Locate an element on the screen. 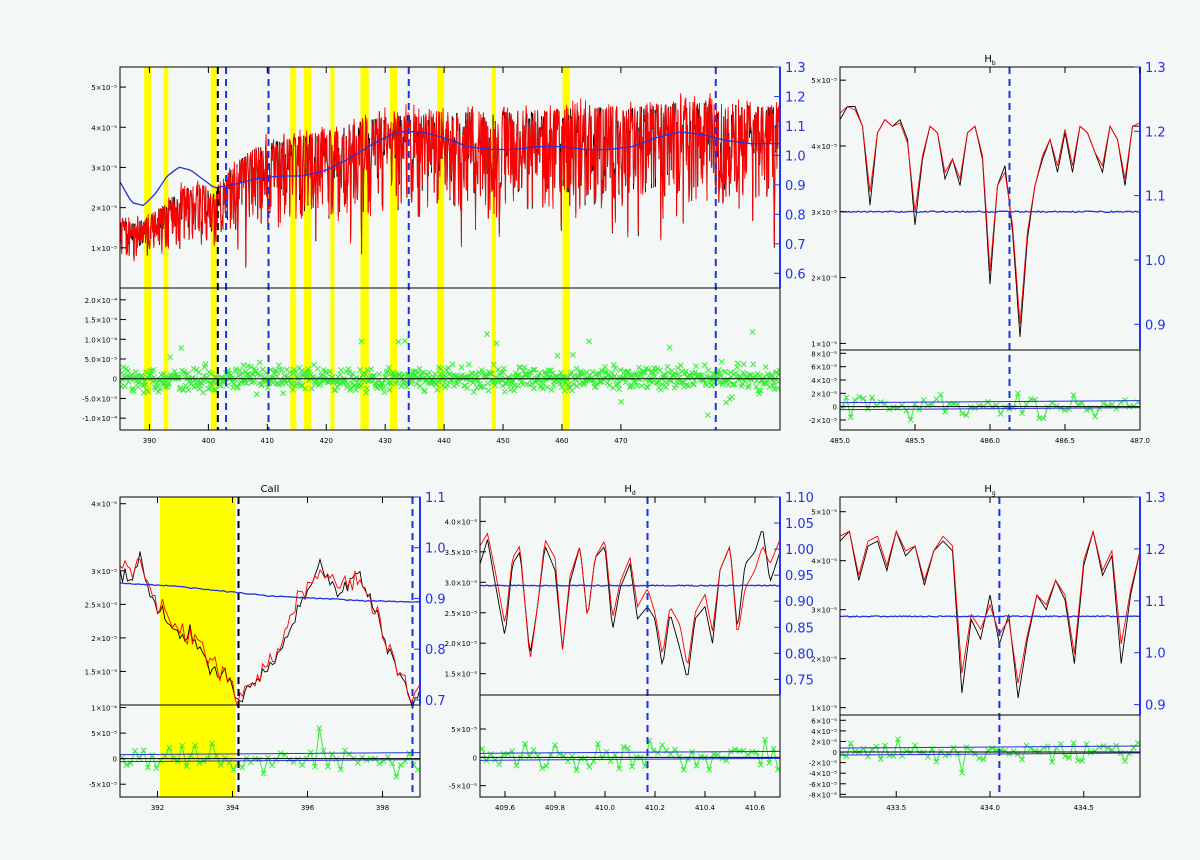  resid-tick-label: 1.5×10⁻⁴ is located at coordinates (101, 321).